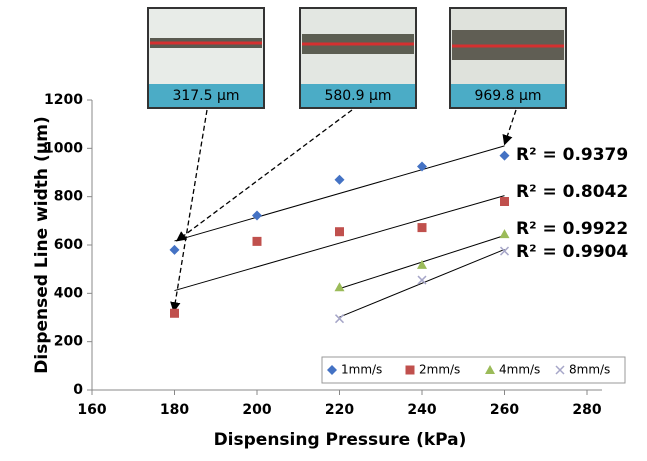 The width and height of the screenshot is (647, 461). I want to click on x-tick-label: 200, so click(256, 410).